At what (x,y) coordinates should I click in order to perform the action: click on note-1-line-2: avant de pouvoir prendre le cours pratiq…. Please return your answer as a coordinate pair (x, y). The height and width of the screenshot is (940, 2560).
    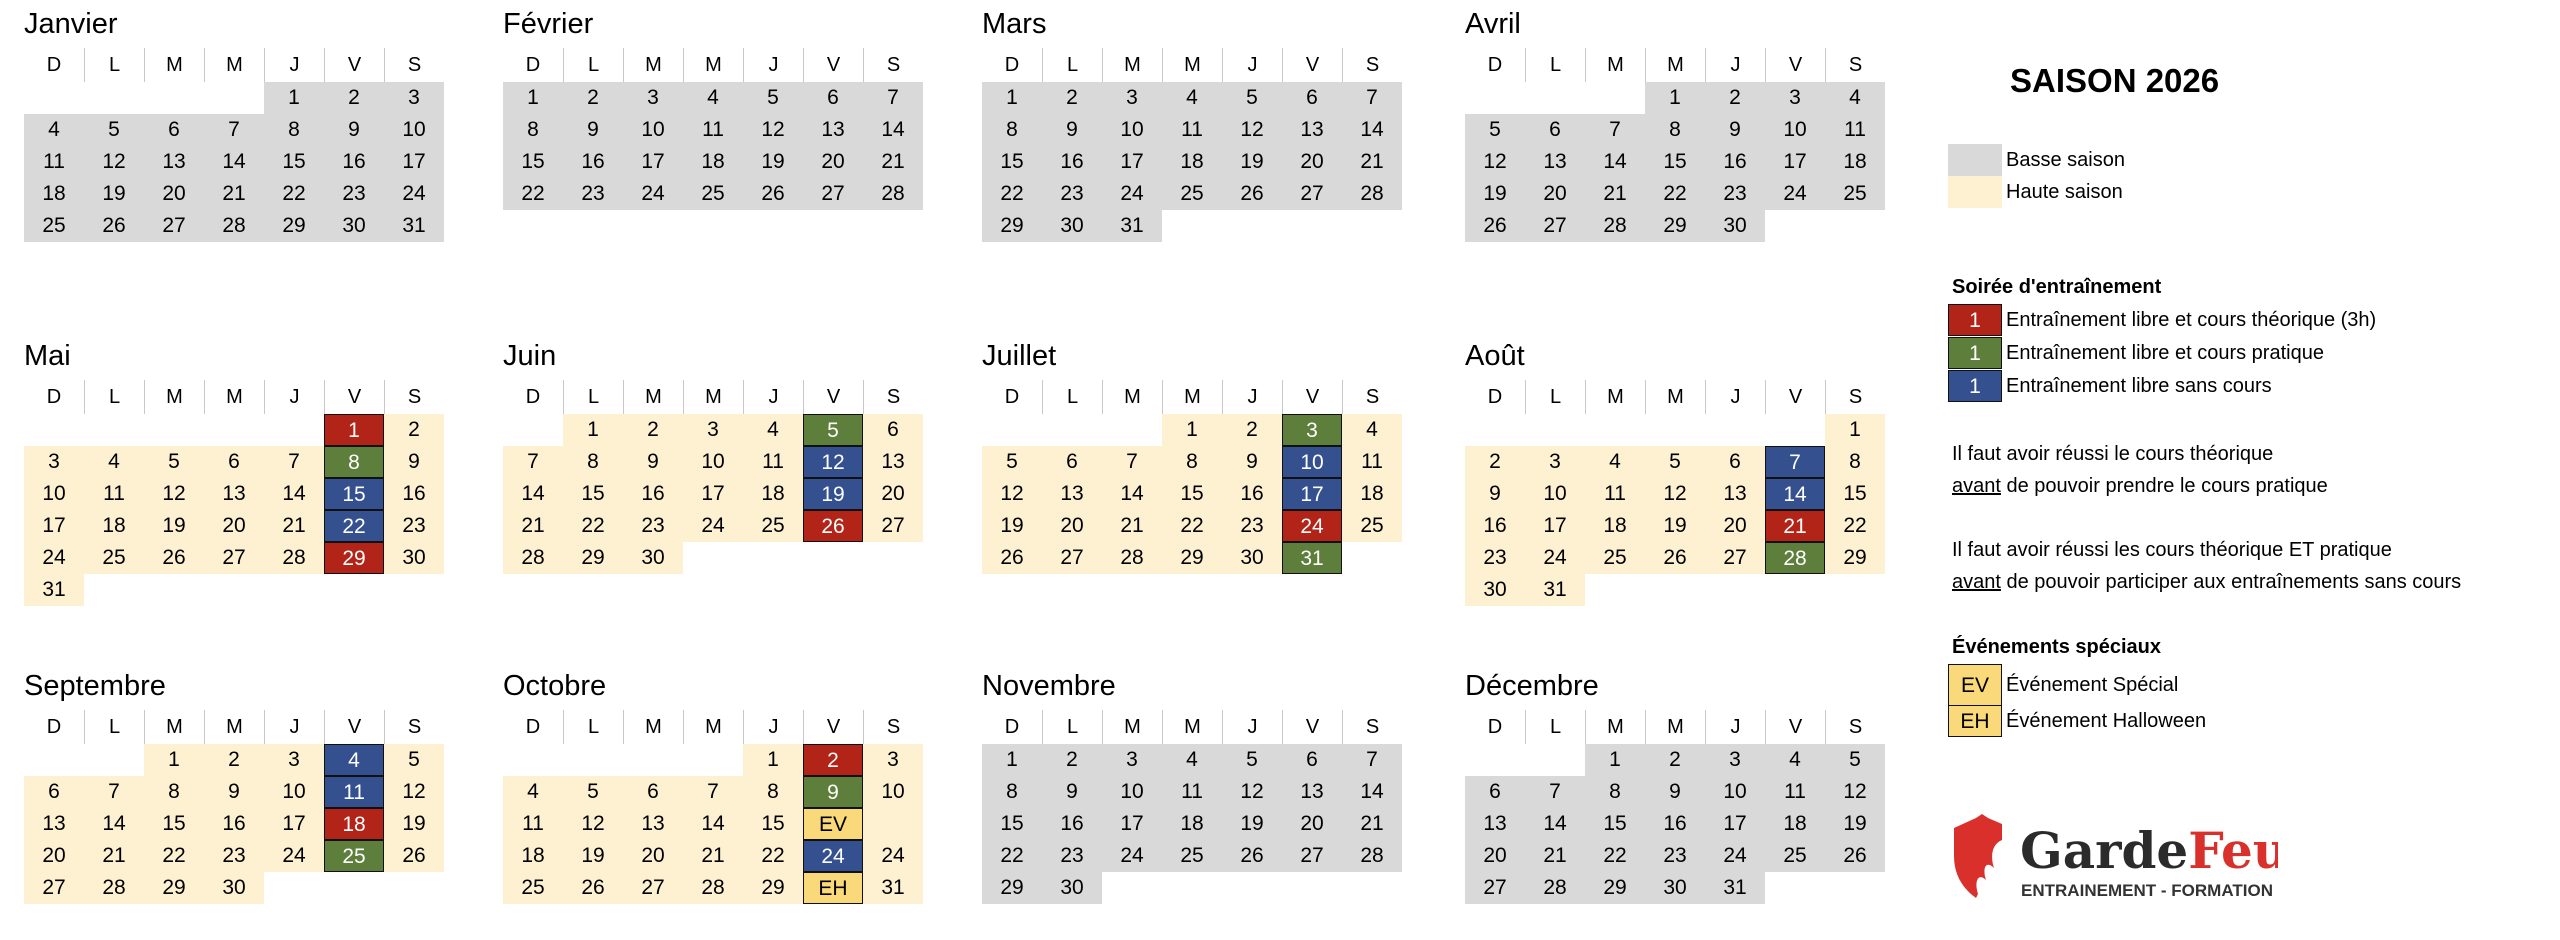
    Looking at the image, I should click on (2140, 486).